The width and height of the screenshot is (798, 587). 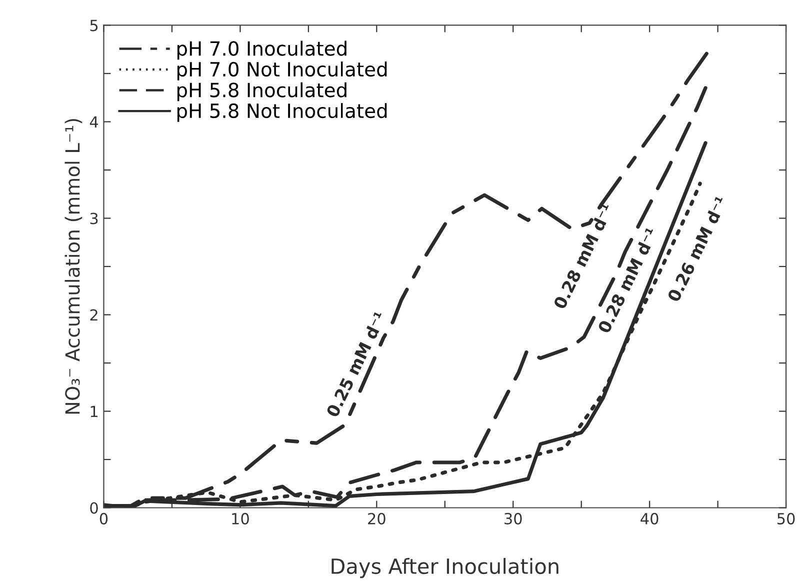 I want to click on legend-label: pH 7.0 Not Inoculated, so click(x=282, y=71).